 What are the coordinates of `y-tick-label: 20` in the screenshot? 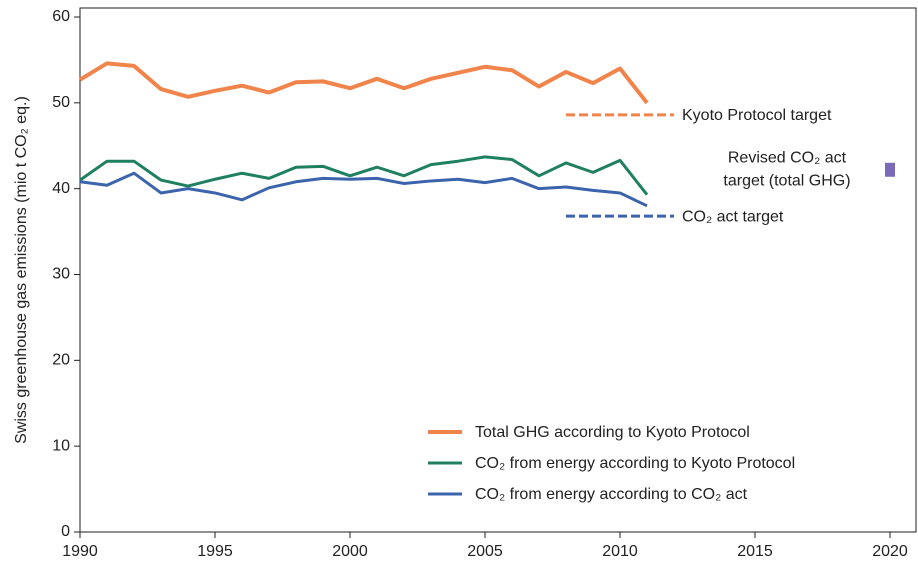 It's located at (61, 360).